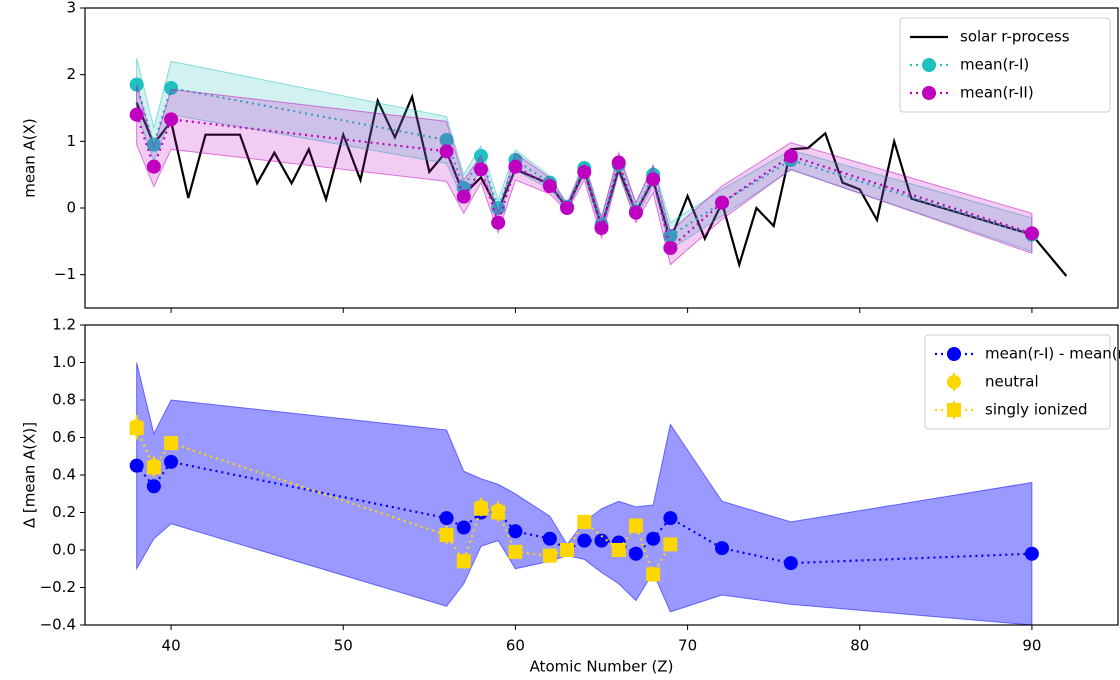 Image resolution: width=1120 pixels, height=680 pixels. Describe the element at coordinates (71, 8) in the screenshot. I see `y-tick-label: 3` at that location.